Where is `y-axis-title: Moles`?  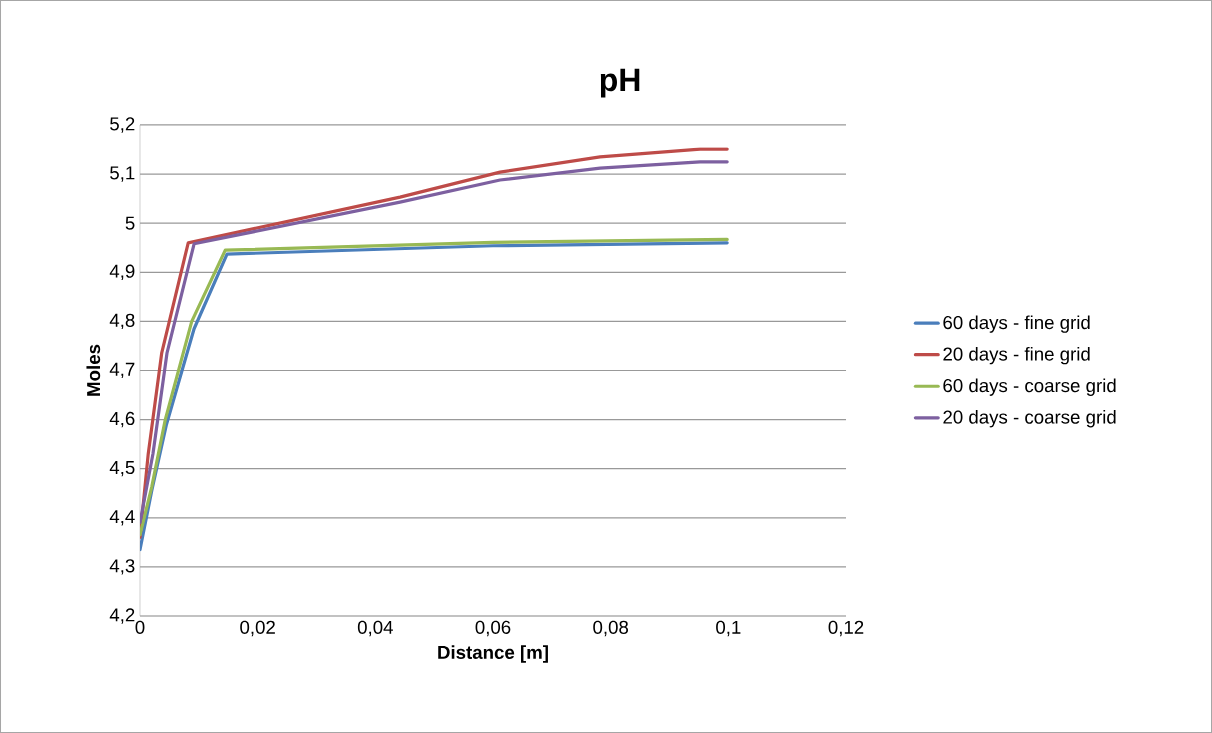 y-axis-title: Moles is located at coordinates (93, 370).